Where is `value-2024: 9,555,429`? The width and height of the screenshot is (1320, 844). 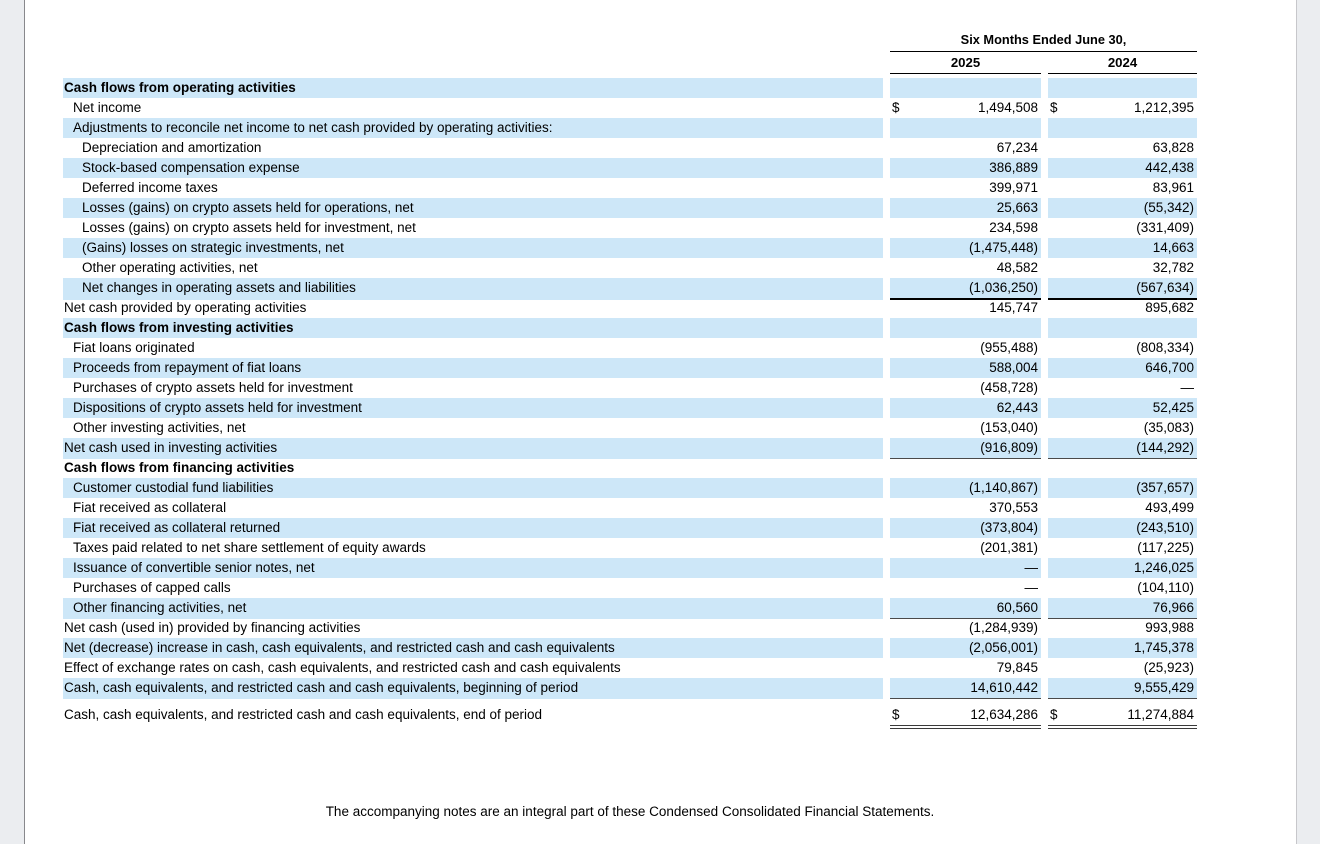 value-2024: 9,555,429 is located at coordinates (1122, 688).